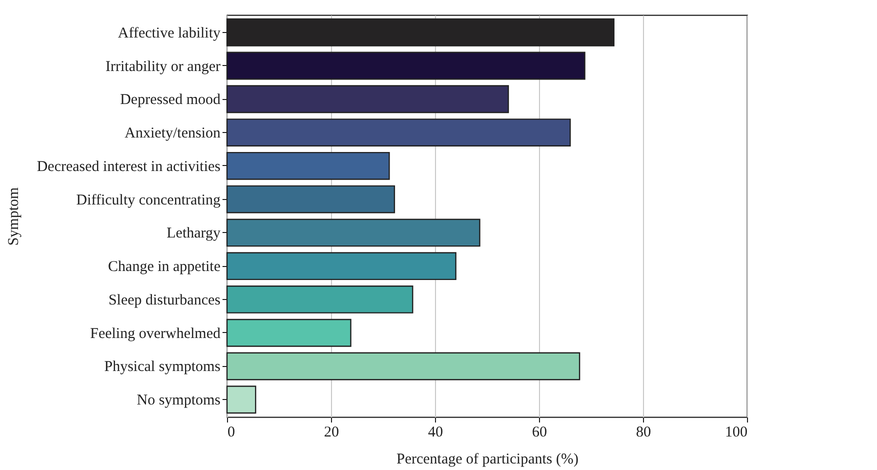 The height and width of the screenshot is (470, 877). I want to click on y-tick-label: Change in appetite, so click(164, 267).